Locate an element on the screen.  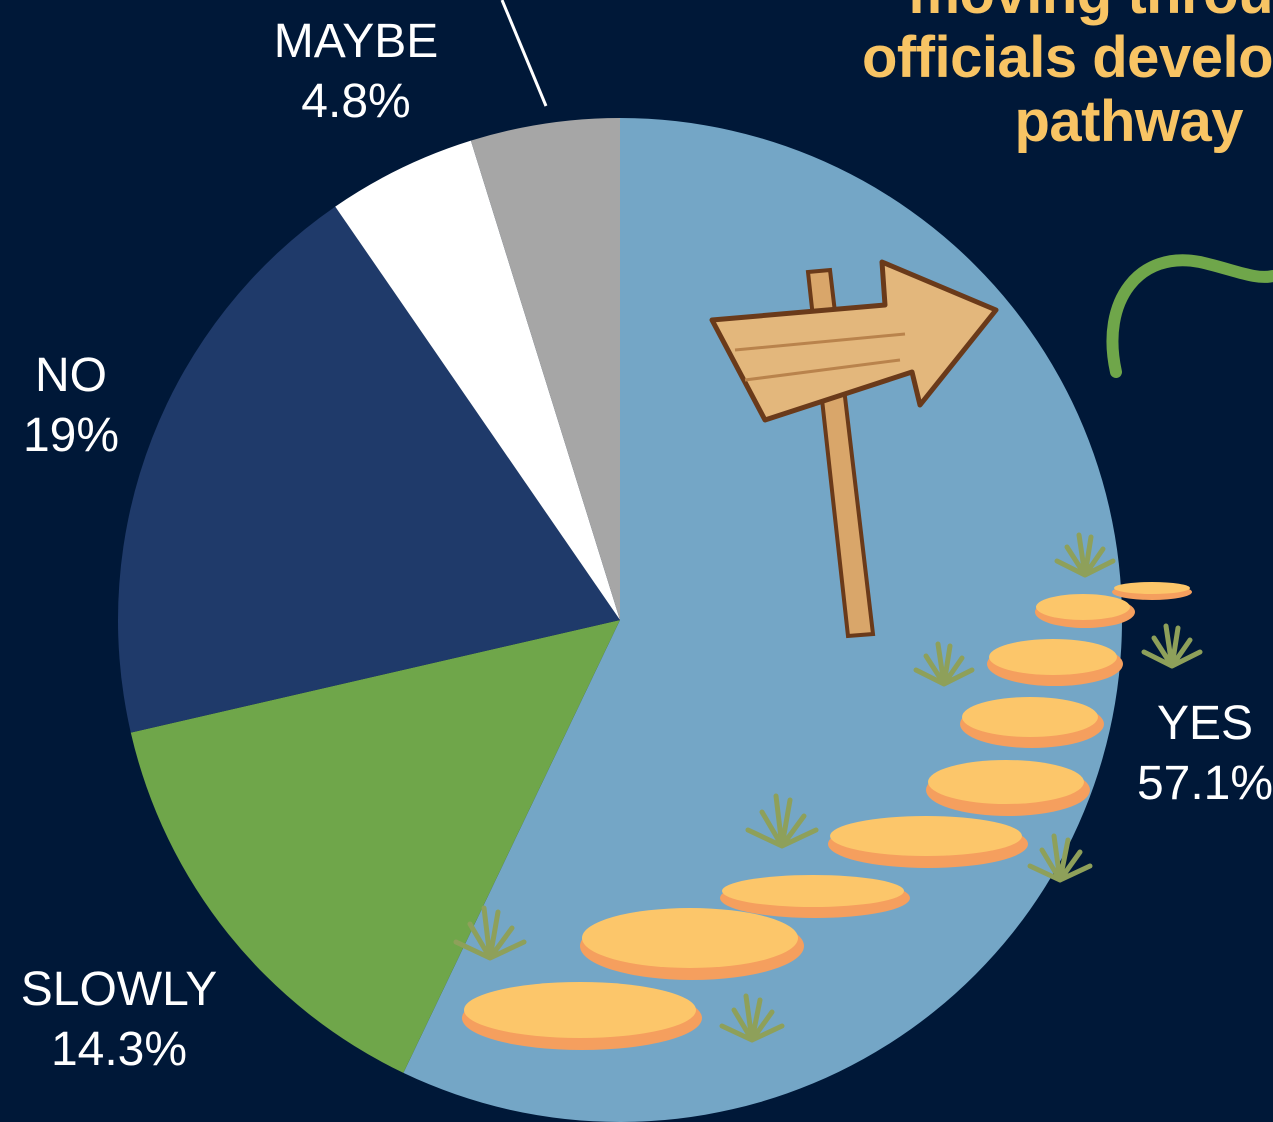
green-vine is located at coordinates (1189, 316).